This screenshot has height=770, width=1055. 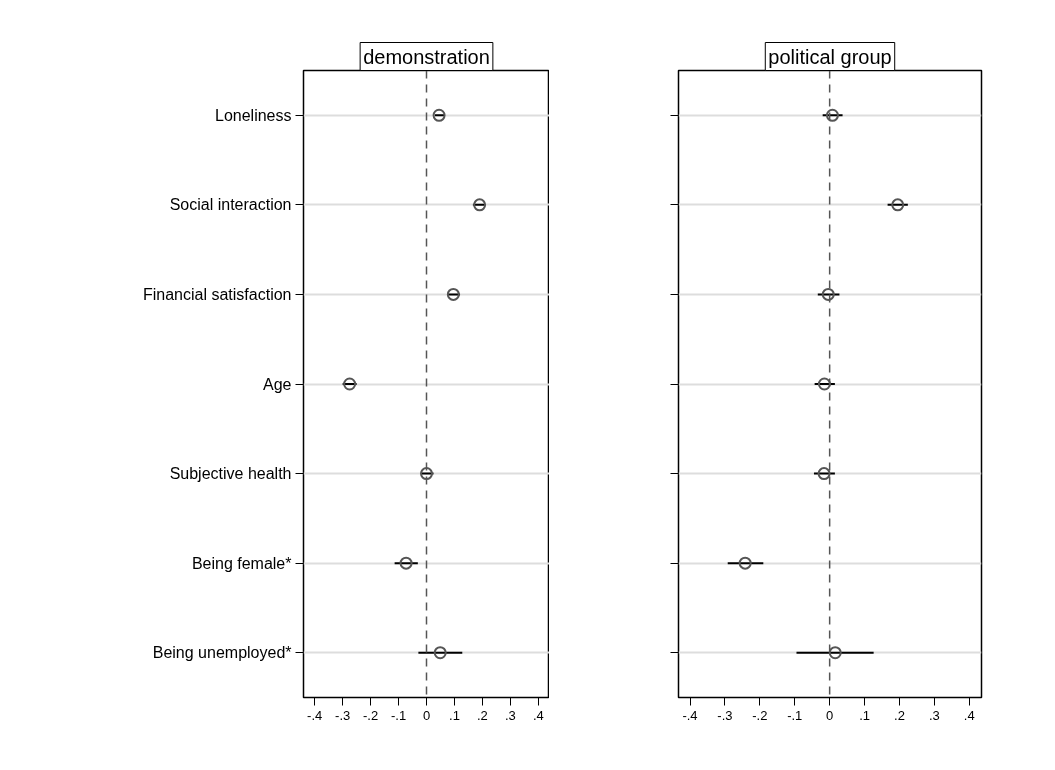 What do you see at coordinates (222, 653) in the screenshot?
I see `y-tick-label: Being unemployed*` at bounding box center [222, 653].